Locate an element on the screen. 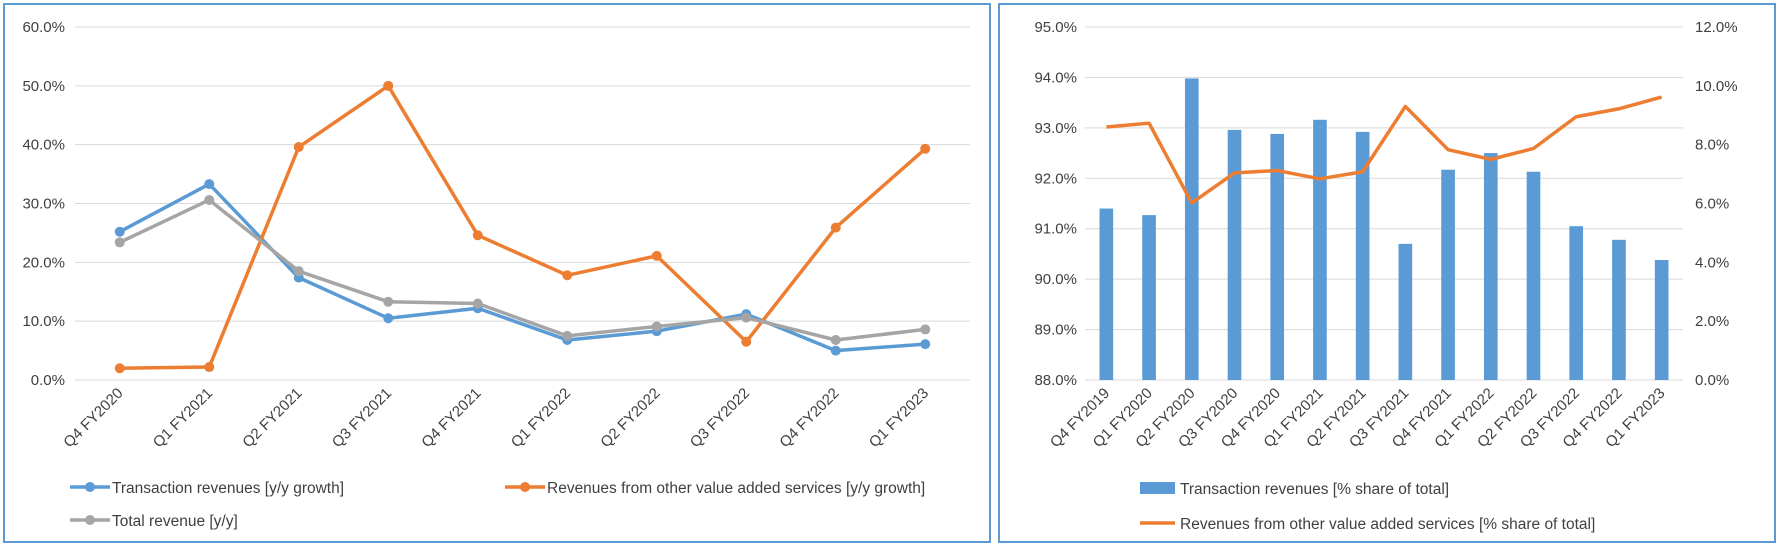 The width and height of the screenshot is (1779, 550). y-tick-label: 20.0% is located at coordinates (43, 262).